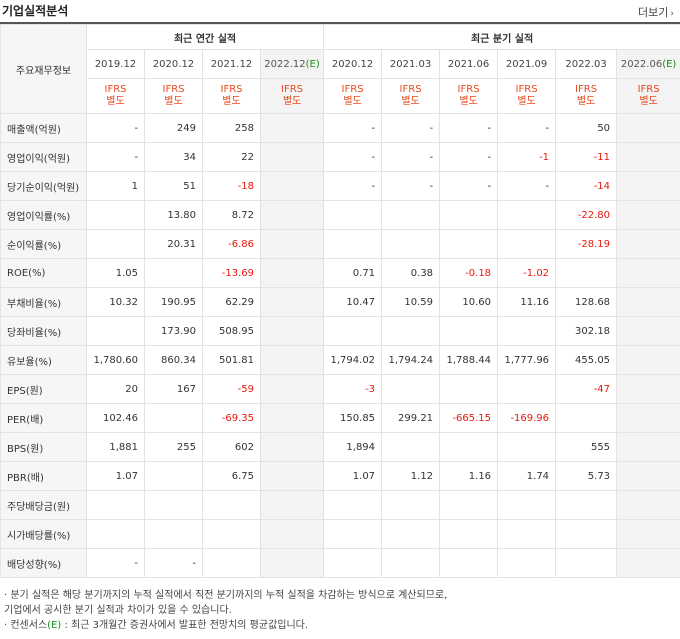 Image resolution: width=680 pixels, height=639 pixels. Describe the element at coordinates (586, 447) in the screenshot. I see `table-cell: 555` at that location.